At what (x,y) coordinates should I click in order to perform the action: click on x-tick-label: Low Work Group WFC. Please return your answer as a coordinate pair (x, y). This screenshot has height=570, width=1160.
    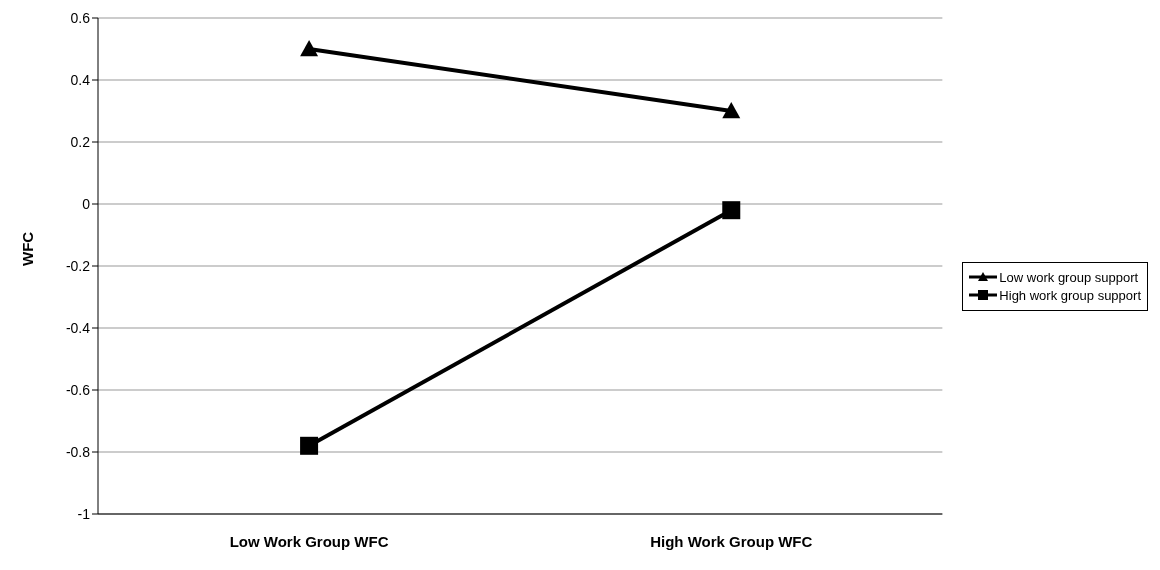
    Looking at the image, I should click on (309, 541).